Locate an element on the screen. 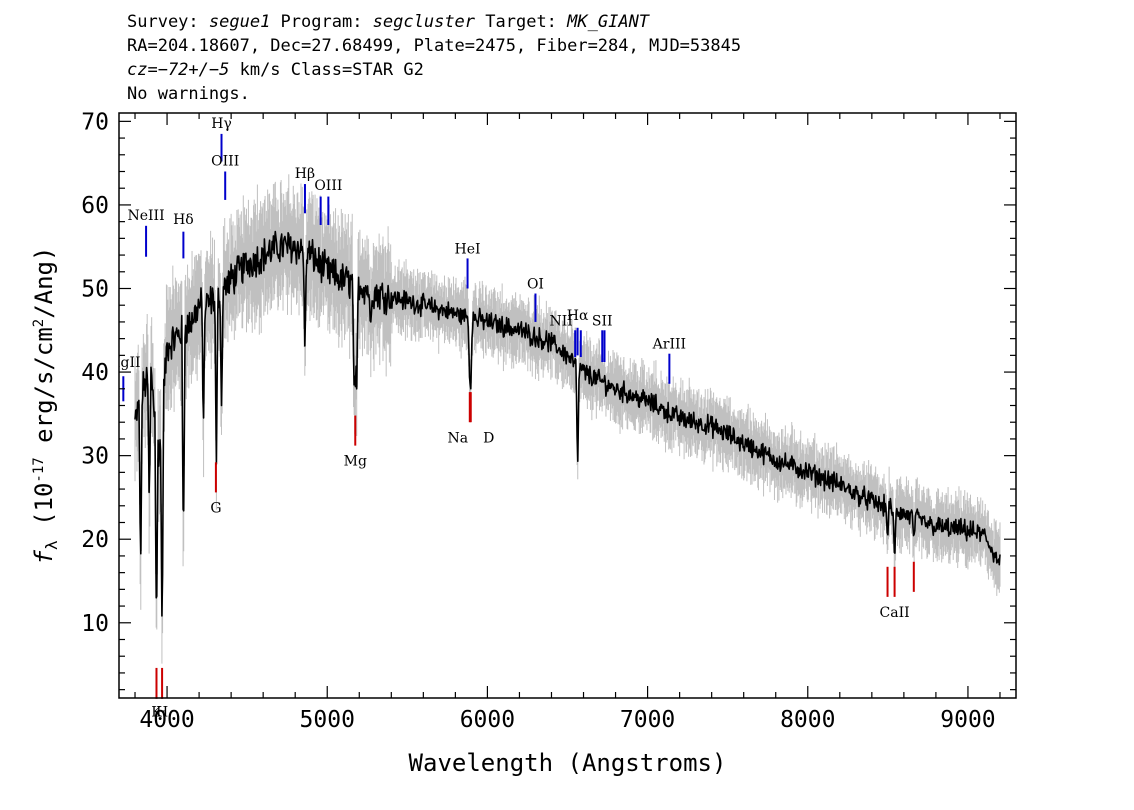 Image resolution: width=1134 pixels, height=810 pixels. y-tick-label: 70 is located at coordinates (95, 122).